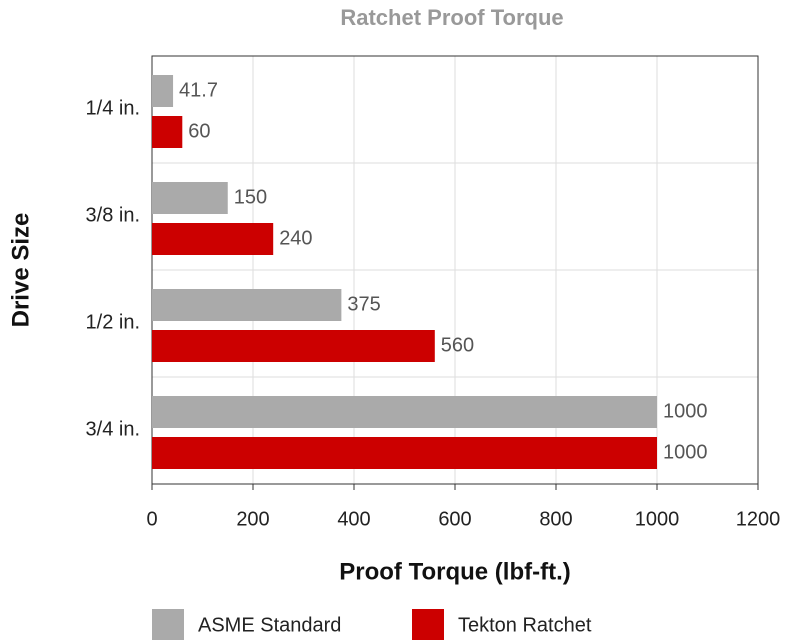 The width and height of the screenshot is (787, 640). I want to click on x-tick-label: 800, so click(555, 519).